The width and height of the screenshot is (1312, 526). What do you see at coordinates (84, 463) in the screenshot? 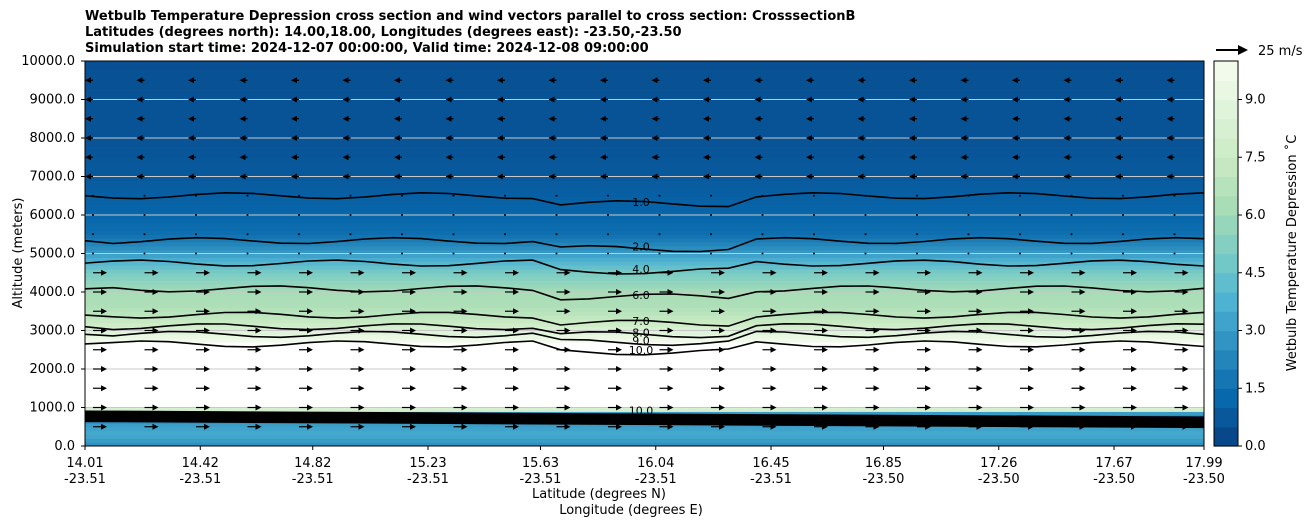
I see `x-tick-label-lat: 14.01` at bounding box center [84, 463].